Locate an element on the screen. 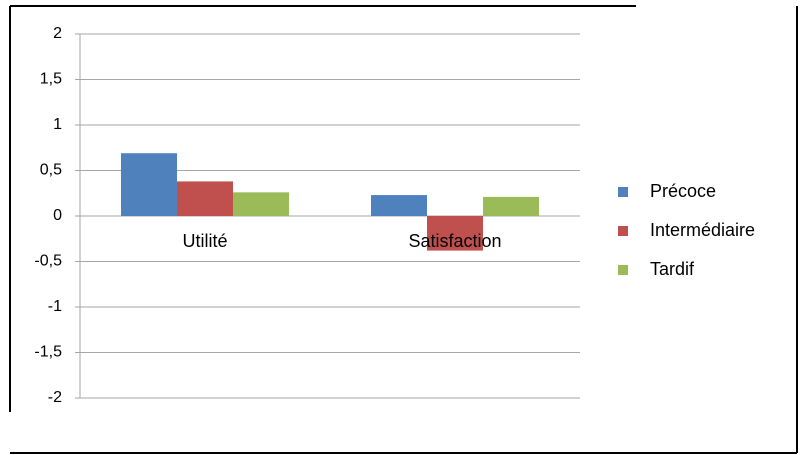 The height and width of the screenshot is (455, 800). legend-label: Intermédiaire is located at coordinates (702, 230).